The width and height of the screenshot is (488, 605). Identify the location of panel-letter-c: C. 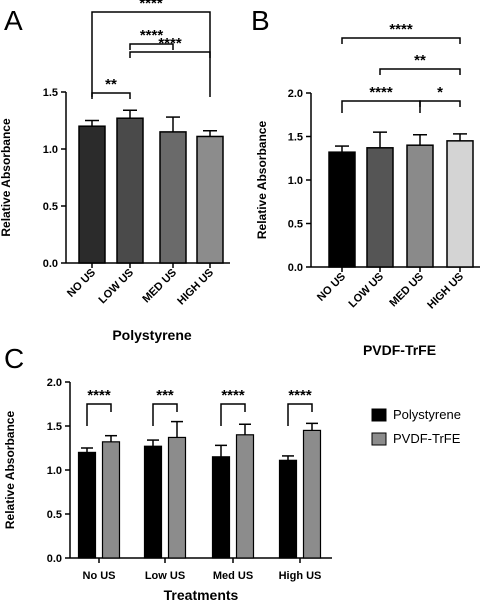
(14, 358).